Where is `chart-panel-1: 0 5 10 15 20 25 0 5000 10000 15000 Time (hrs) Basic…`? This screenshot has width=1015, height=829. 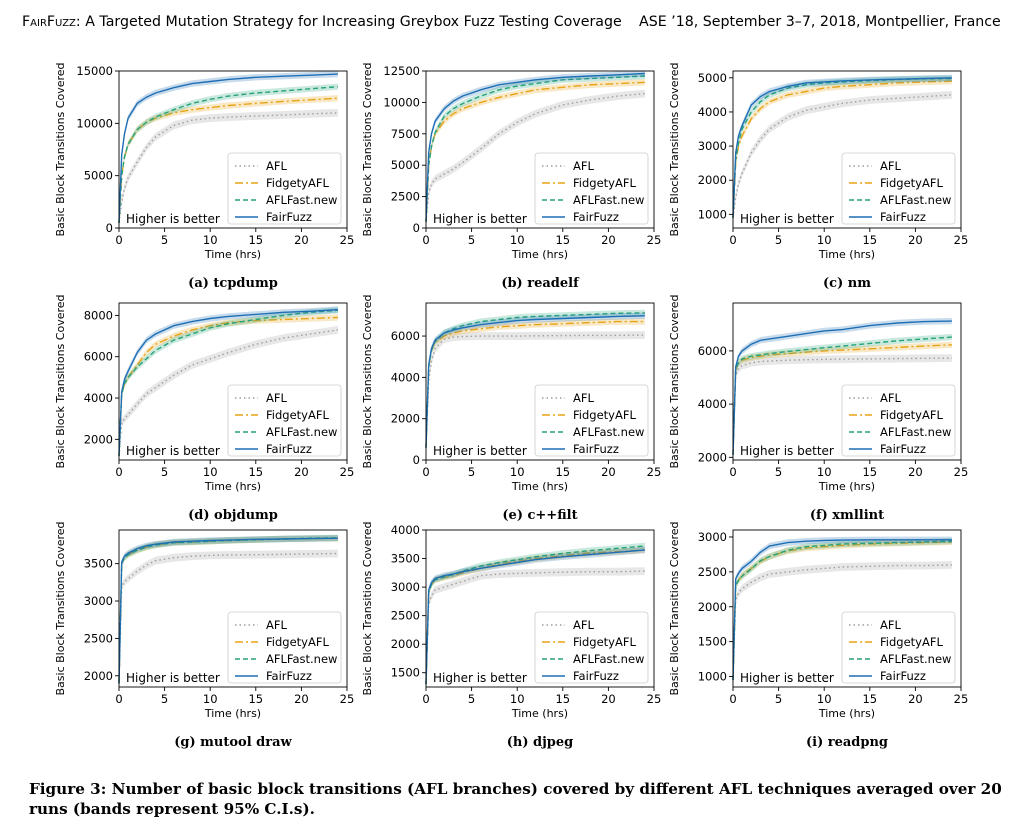 chart-panel-1: 0 5 10 15 20 25 0 5000 10000 15000 Time (hrs) Basic… is located at coordinates (204, 176).